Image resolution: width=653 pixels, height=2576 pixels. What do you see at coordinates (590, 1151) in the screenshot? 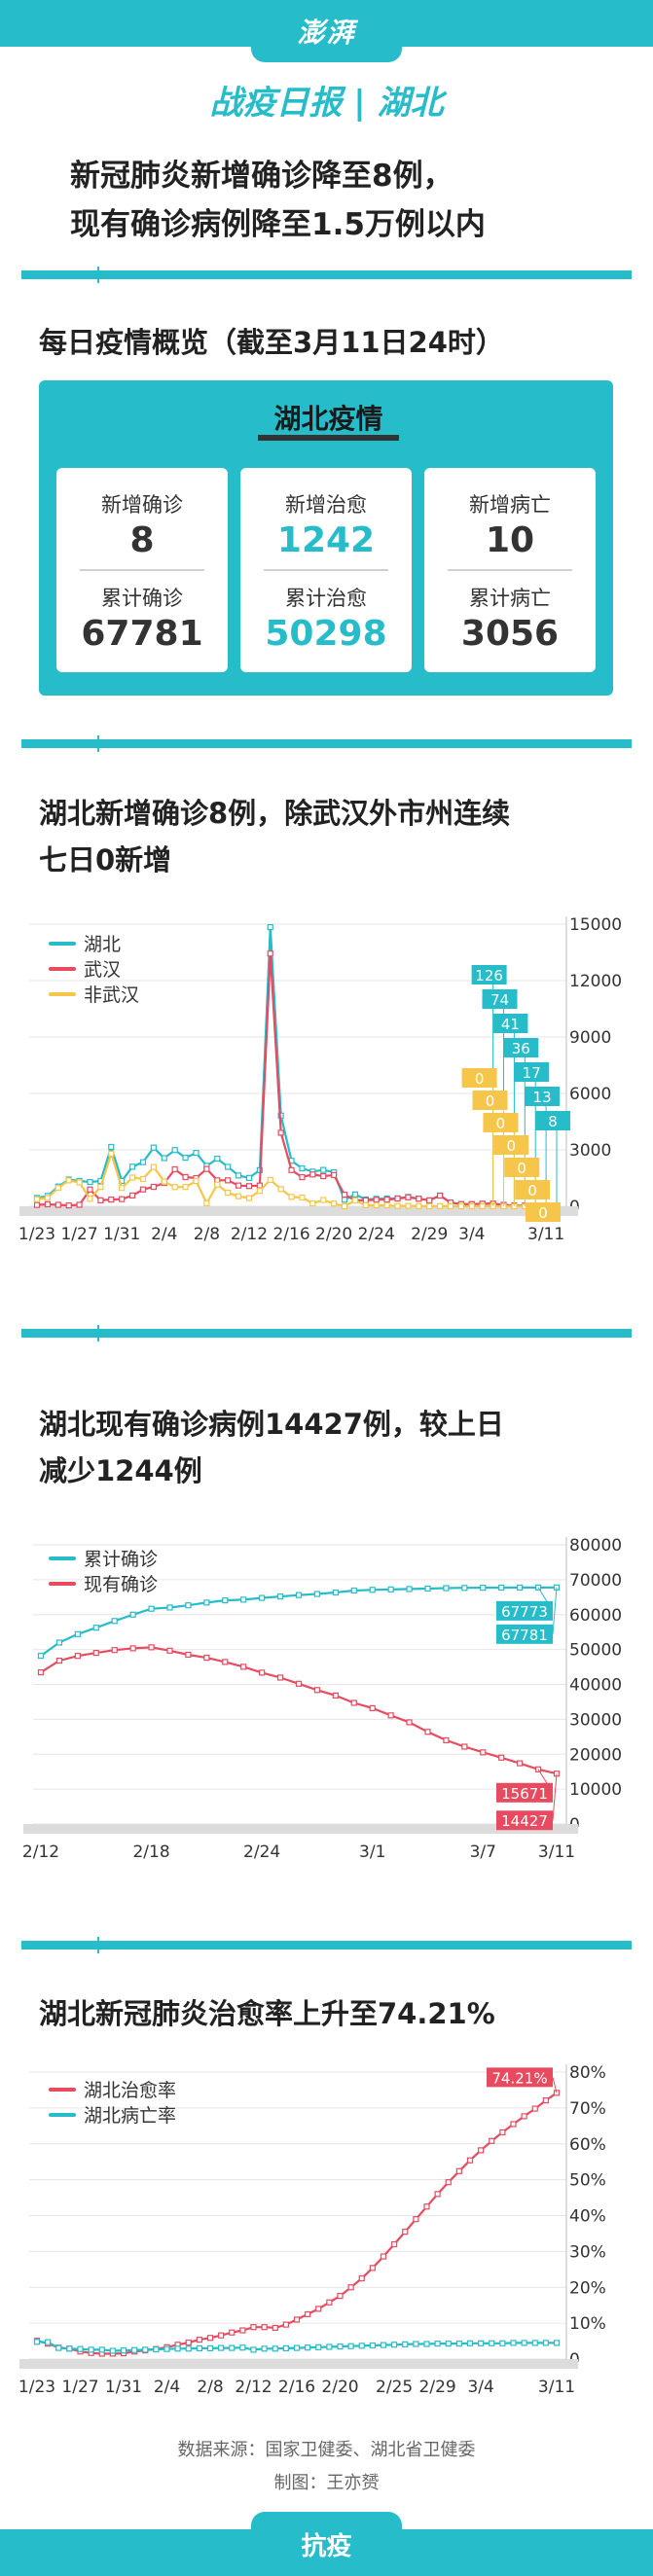
I see `y-tick-label: 3000` at bounding box center [590, 1151].